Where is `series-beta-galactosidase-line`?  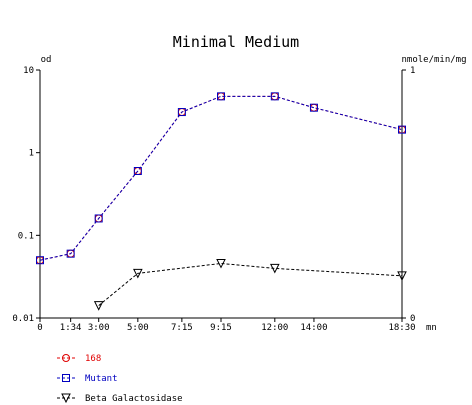
series-beta-galactosidase-line is located at coordinates (250, 284).